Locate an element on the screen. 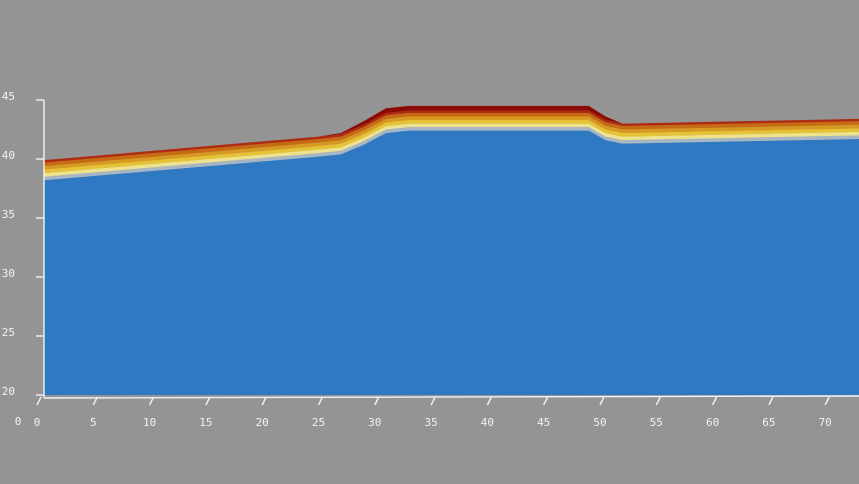 Image resolution: width=859 pixels, height=484 pixels. z-axis-label: 0 is located at coordinates (18, 421).